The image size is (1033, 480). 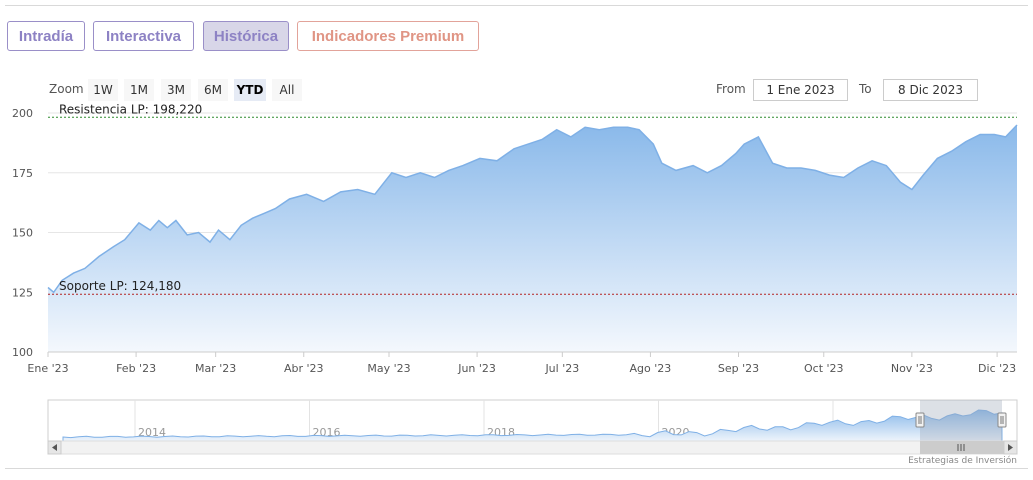 What do you see at coordinates (388, 368) in the screenshot?
I see `x-tick-label: May '23` at bounding box center [388, 368].